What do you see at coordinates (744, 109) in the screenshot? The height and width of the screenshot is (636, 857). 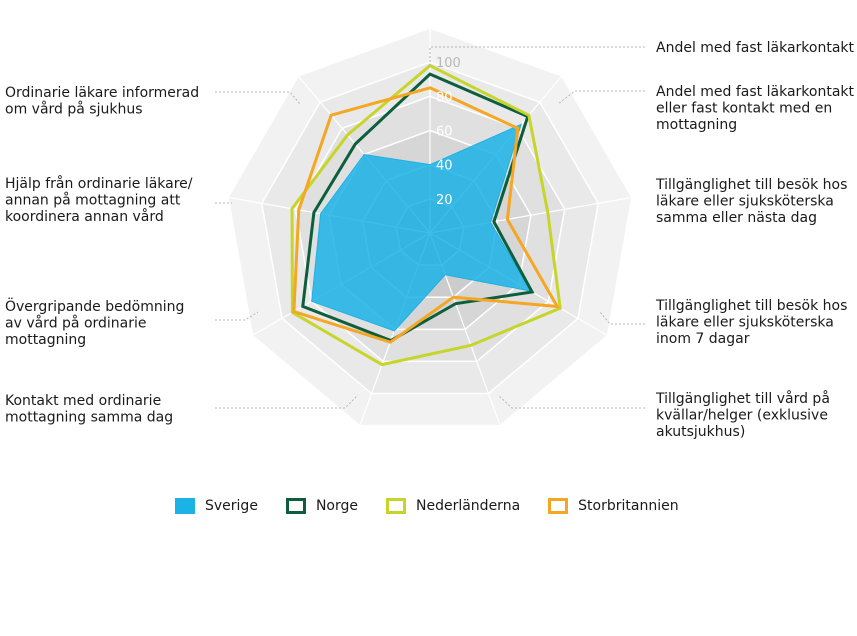 I see `category-label-line: eller fast kontakt med en` at bounding box center [744, 109].